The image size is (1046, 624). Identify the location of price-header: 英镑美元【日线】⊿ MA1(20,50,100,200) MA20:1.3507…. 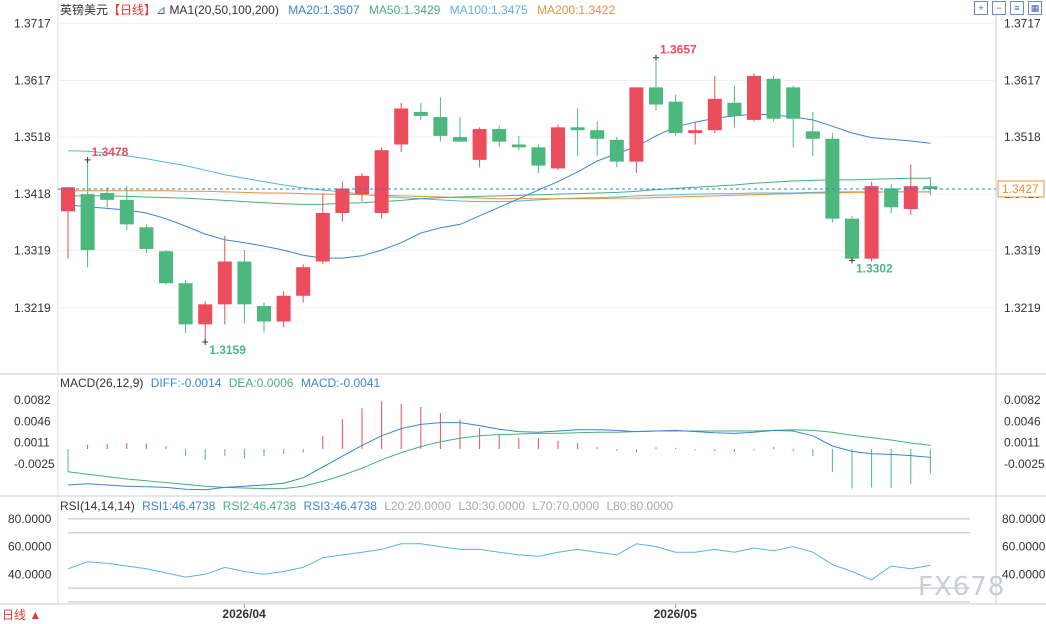
(337, 9).